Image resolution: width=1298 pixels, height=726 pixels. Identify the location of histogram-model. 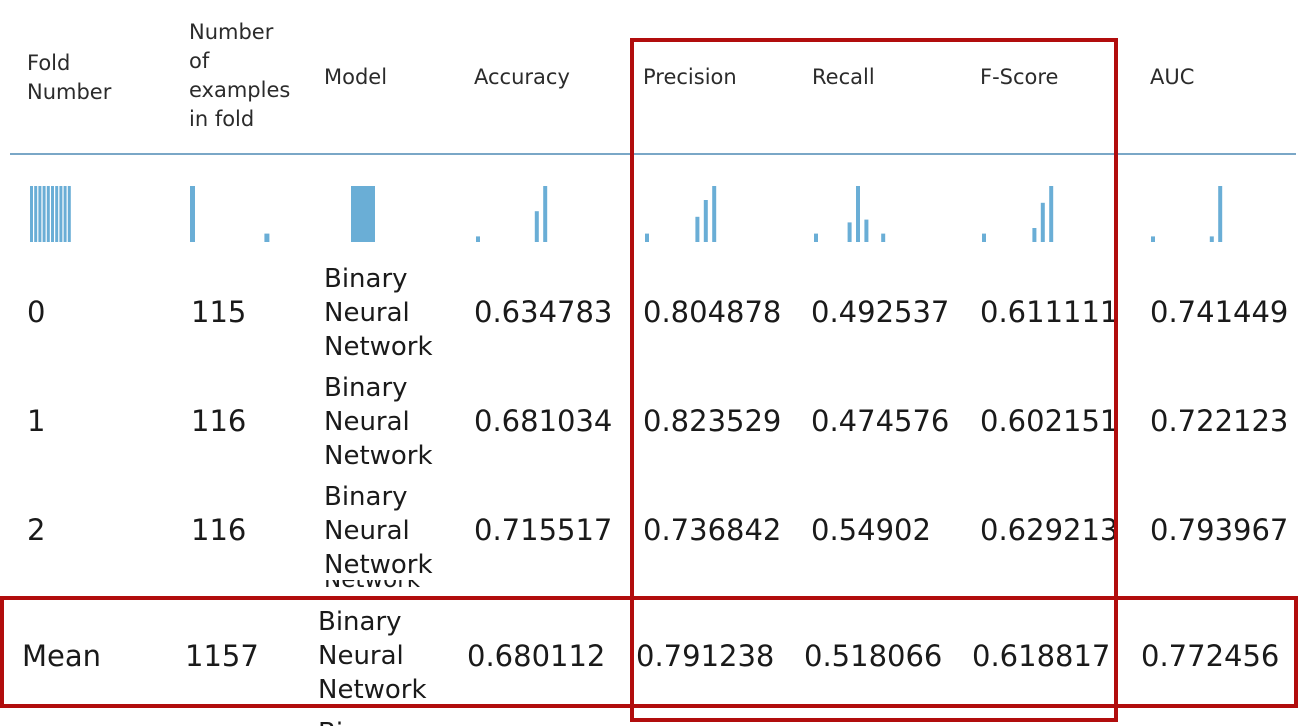
(364, 214).